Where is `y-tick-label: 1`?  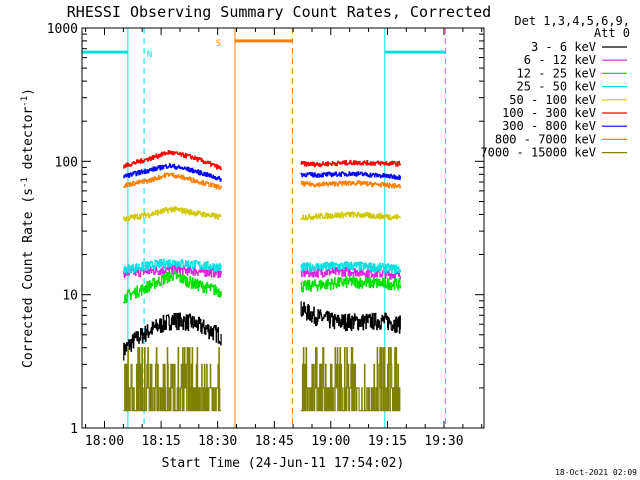 y-tick-label: 1 is located at coordinates (74, 429).